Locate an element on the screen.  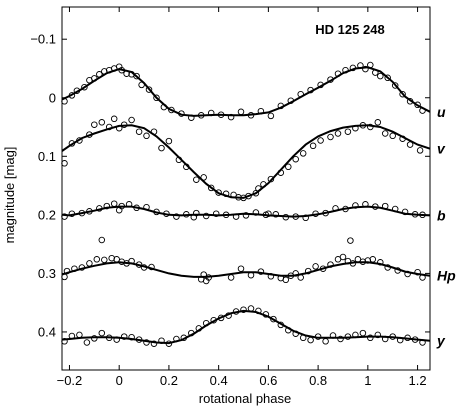
band-label-y: y is located at coordinates (441, 341).